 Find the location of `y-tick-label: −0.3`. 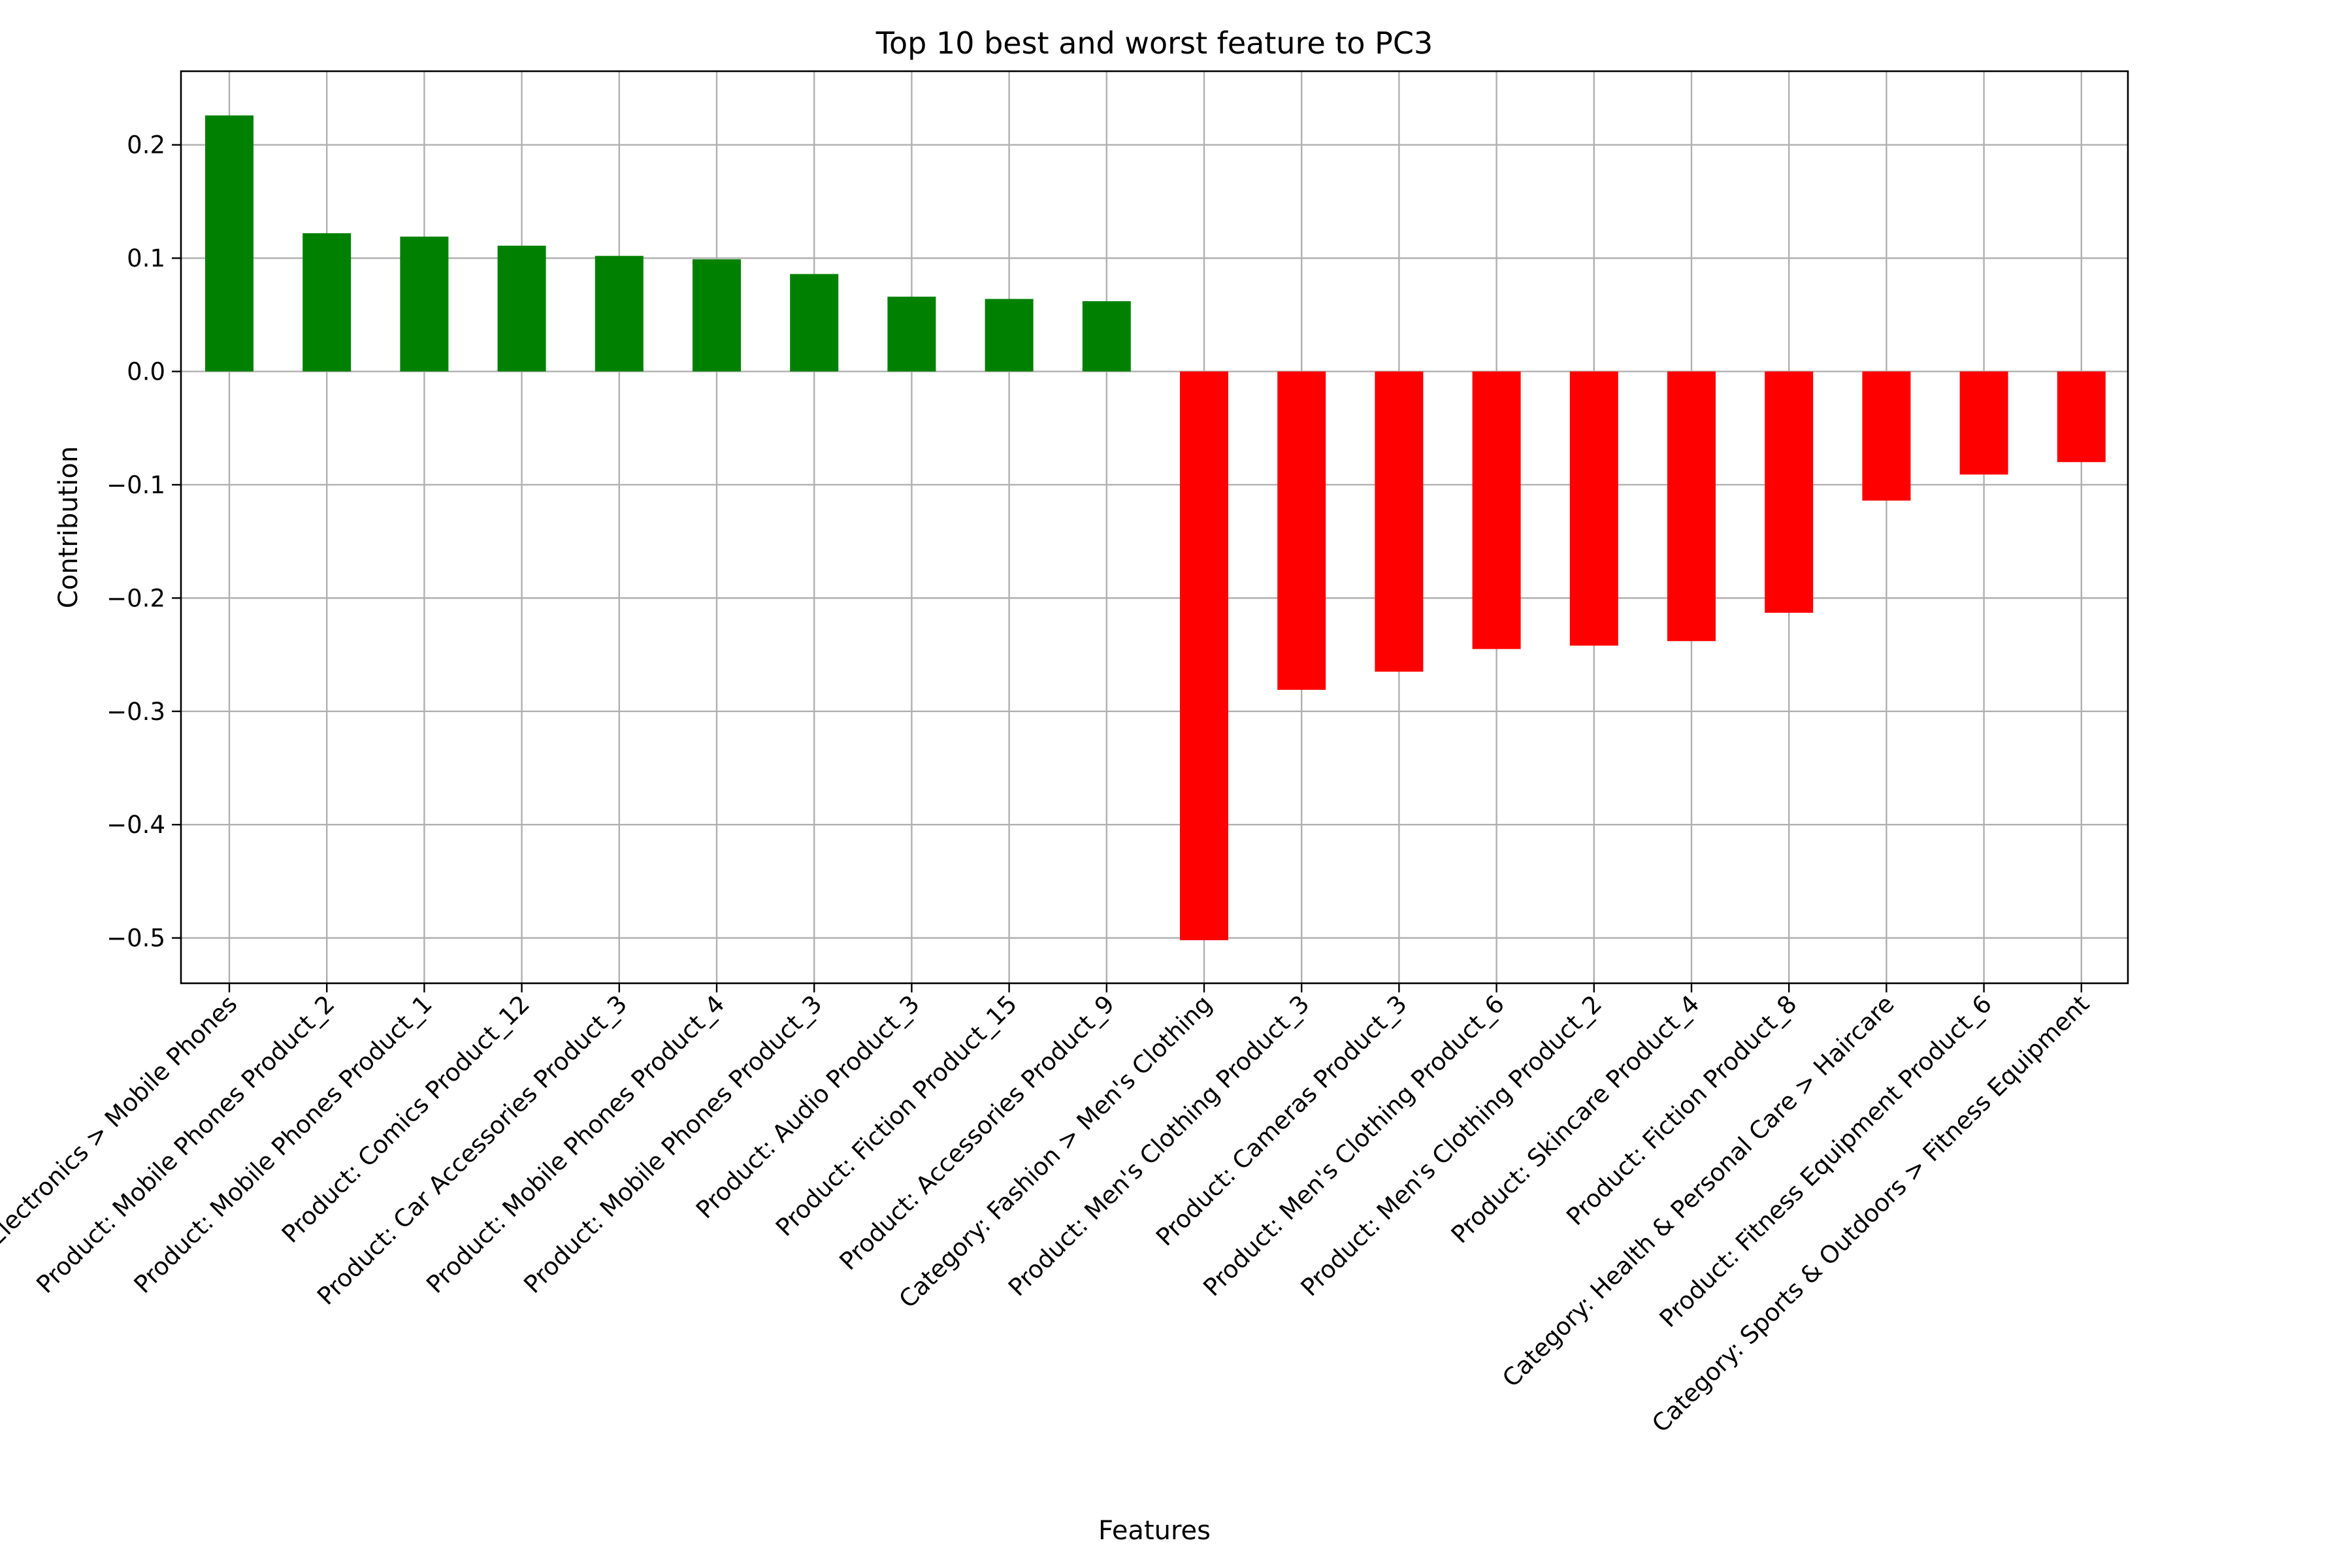

y-tick-label: −0.3 is located at coordinates (135, 712).